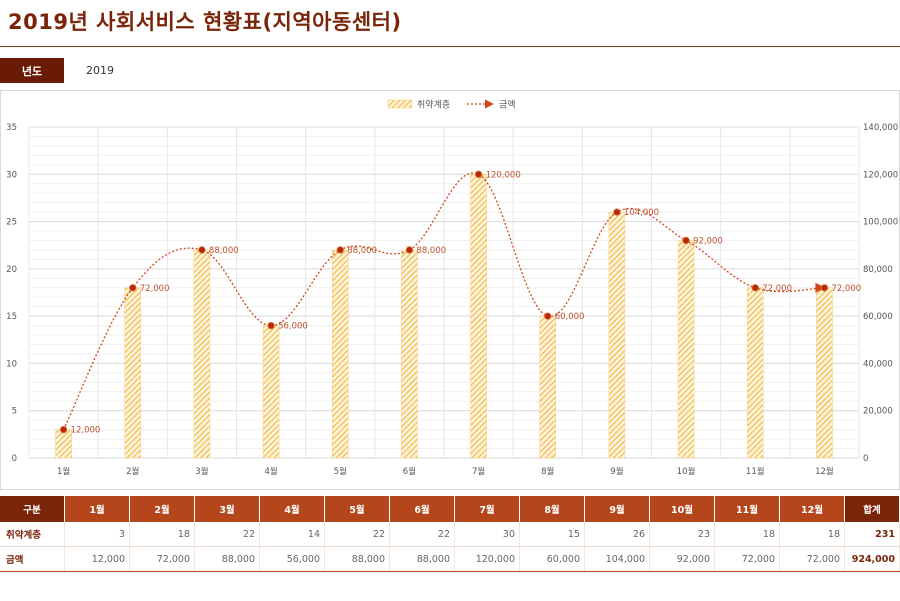 The image size is (900, 601). Describe the element at coordinates (846, 289) in the screenshot. I see `data-label-12: 72,000` at that location.